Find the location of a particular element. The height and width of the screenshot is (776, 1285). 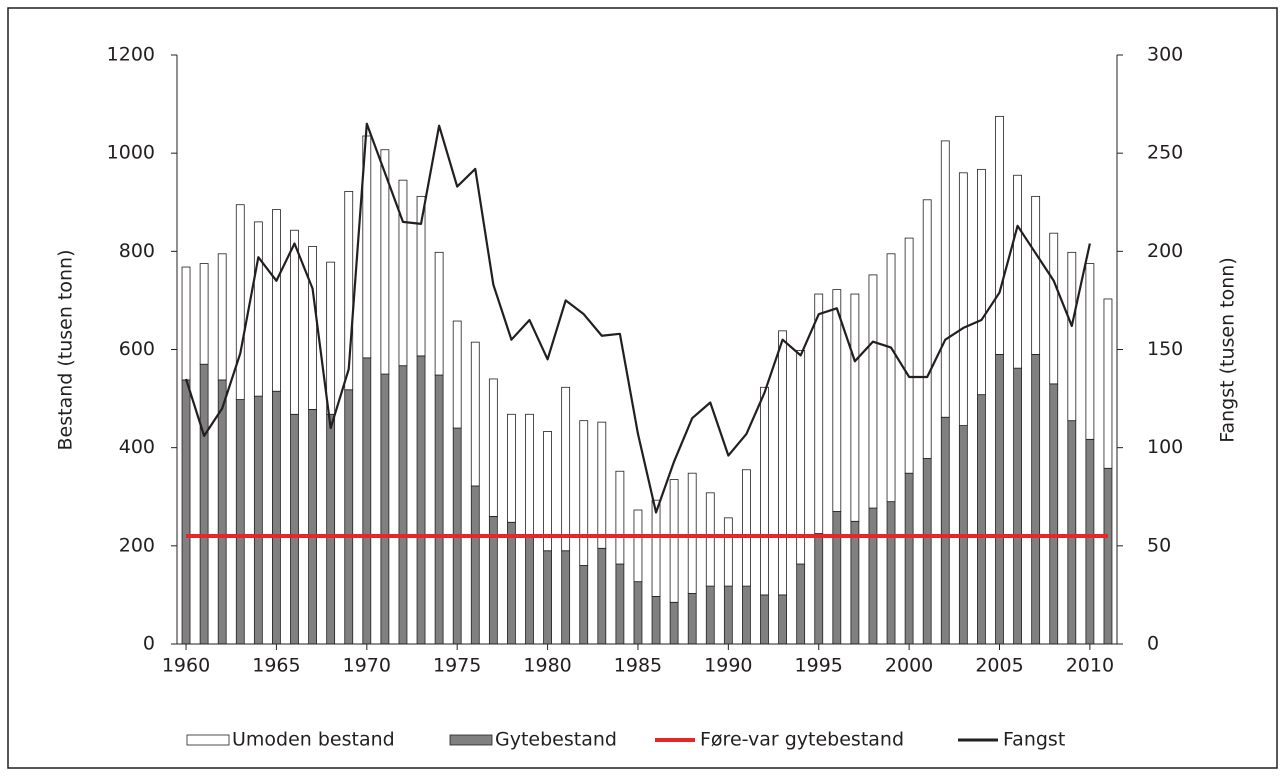

y2-tick-label: 0 is located at coordinates (1153, 644).